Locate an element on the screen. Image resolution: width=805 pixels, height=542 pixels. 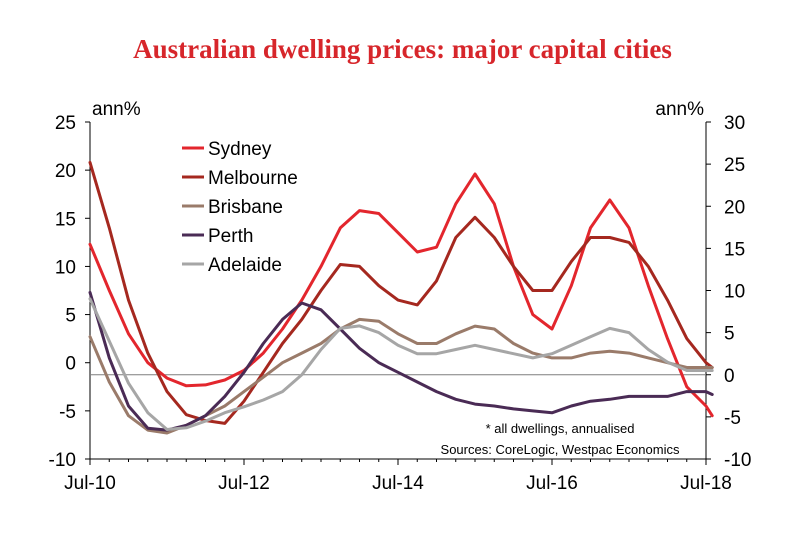
right-tick-label: -10 is located at coordinates (737, 460).